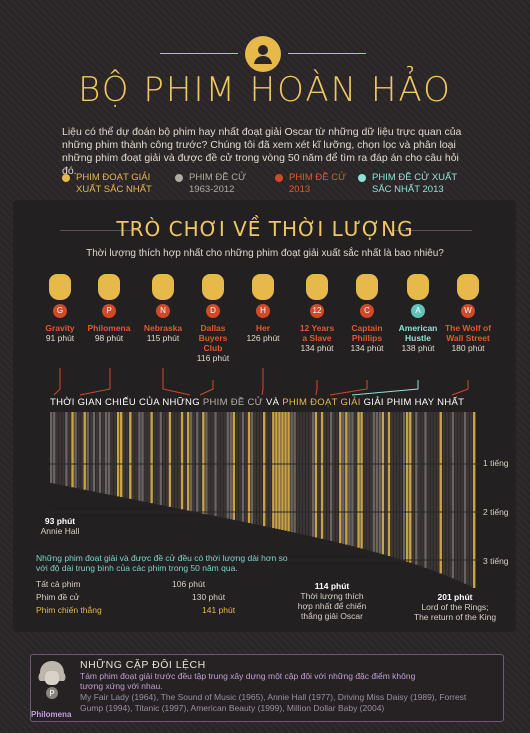  I want to click on person-icon, so click(263, 54).